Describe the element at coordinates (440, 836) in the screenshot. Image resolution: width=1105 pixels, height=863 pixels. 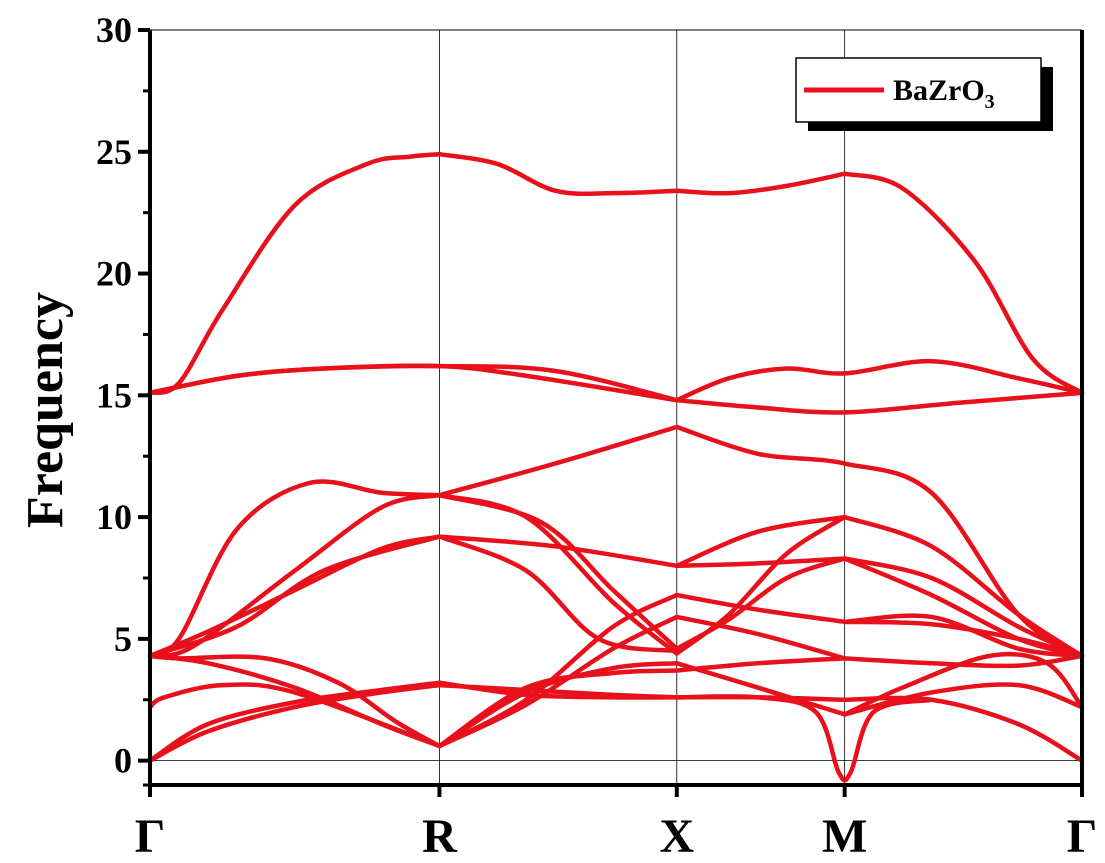
I see `x-symmetry-label: R` at that location.